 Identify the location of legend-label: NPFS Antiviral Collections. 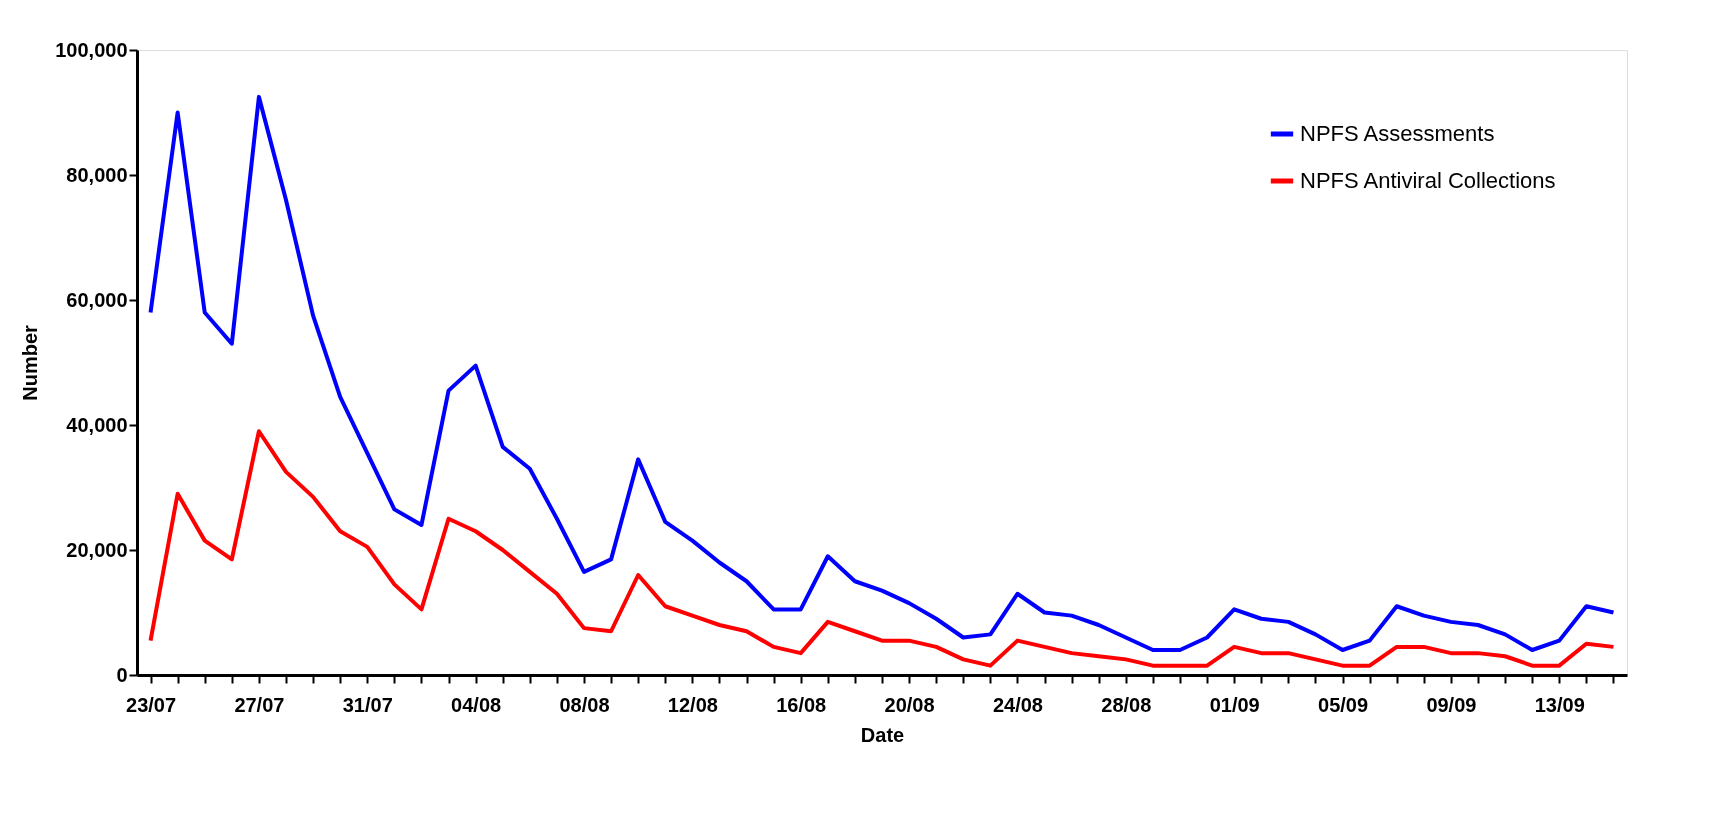
(1428, 180).